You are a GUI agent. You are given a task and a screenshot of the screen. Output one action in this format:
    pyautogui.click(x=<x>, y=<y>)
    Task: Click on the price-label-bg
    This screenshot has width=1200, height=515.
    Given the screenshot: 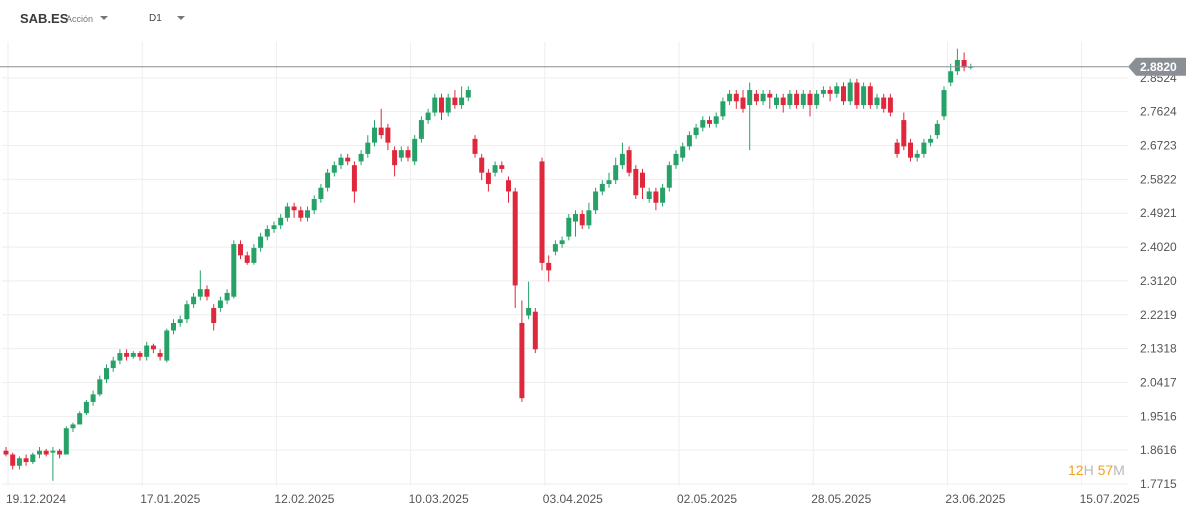 What is the action you would take?
    pyautogui.click(x=1157, y=66)
    